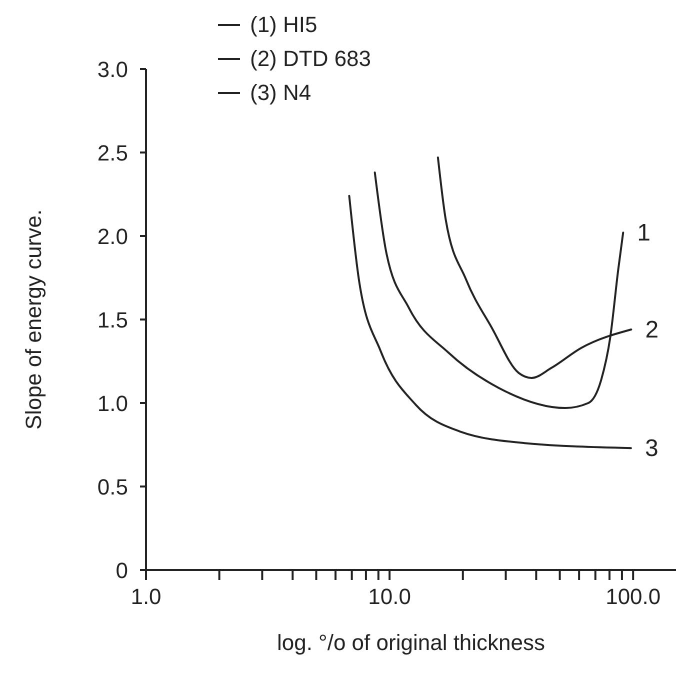 Image resolution: width=688 pixels, height=679 pixels. What do you see at coordinates (284, 25) in the screenshot?
I see `legend-label: (1) HI5` at bounding box center [284, 25].